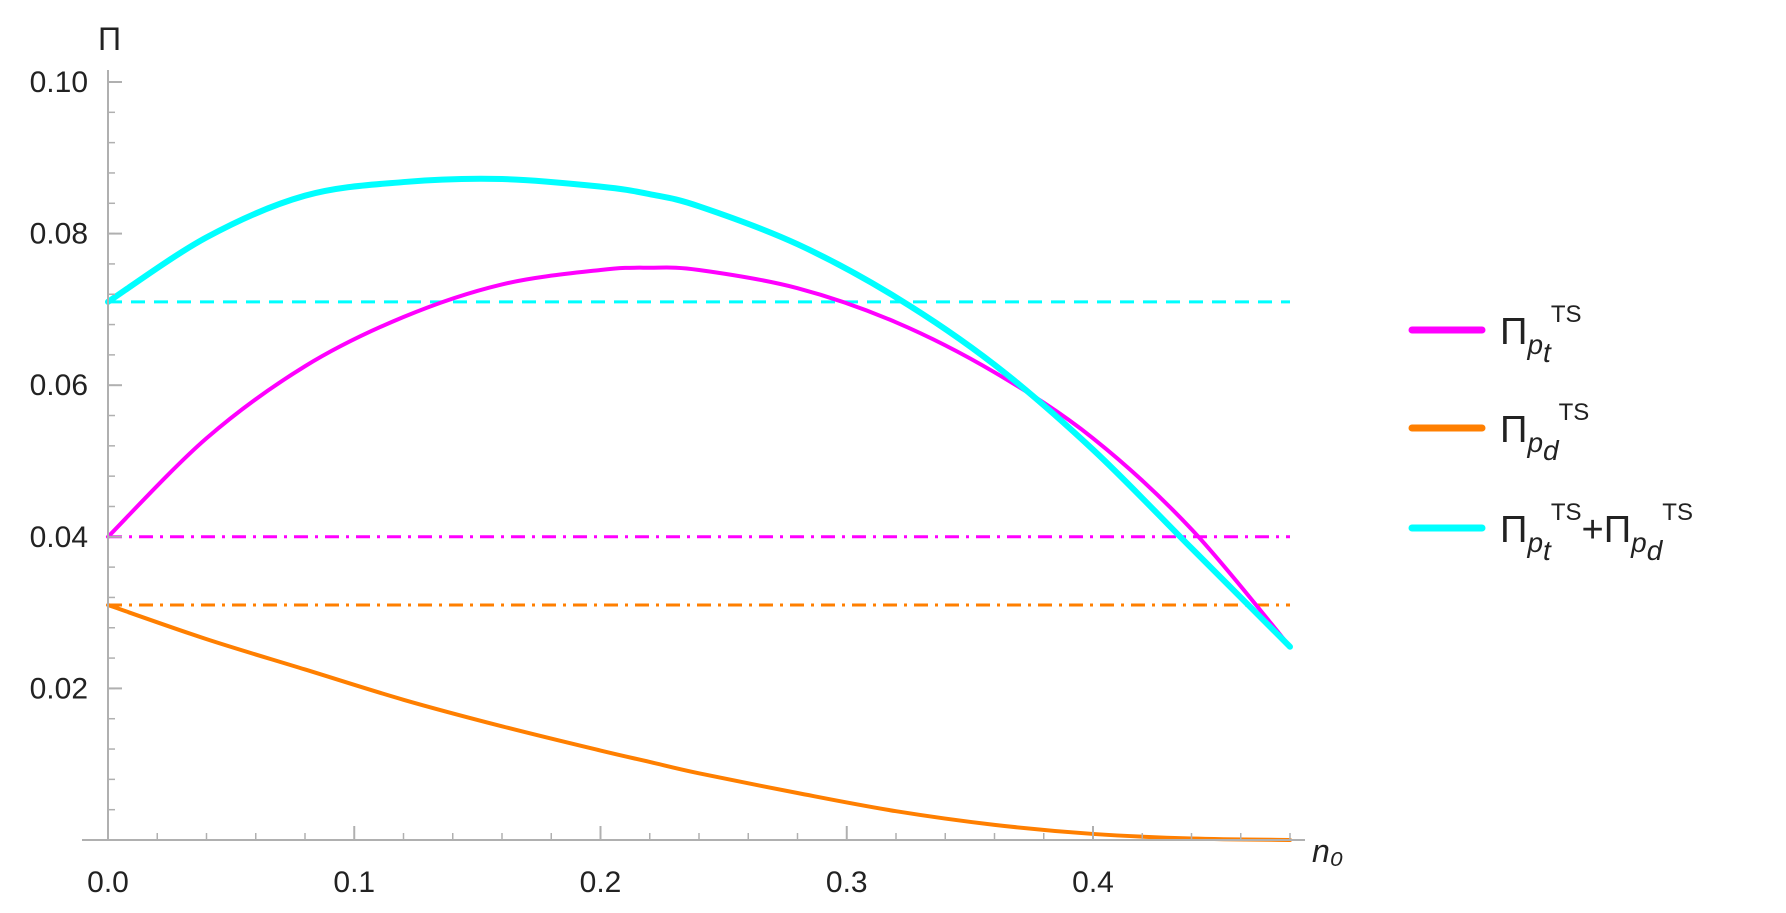  Describe the element at coordinates (601, 882) in the screenshot. I see `x-tick-label: 0.2` at that location.